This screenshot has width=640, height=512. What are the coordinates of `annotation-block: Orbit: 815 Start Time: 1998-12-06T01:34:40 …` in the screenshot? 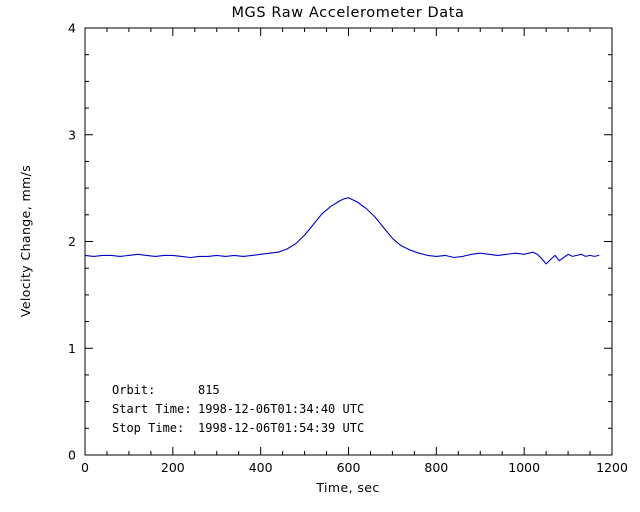 It's located at (238, 409).